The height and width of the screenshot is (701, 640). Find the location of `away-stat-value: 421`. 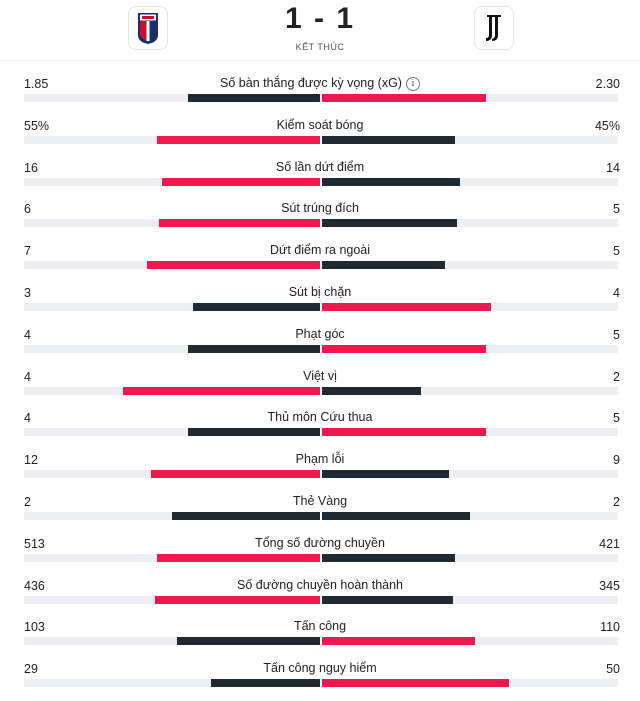

away-stat-value: 421 is located at coordinates (609, 543).